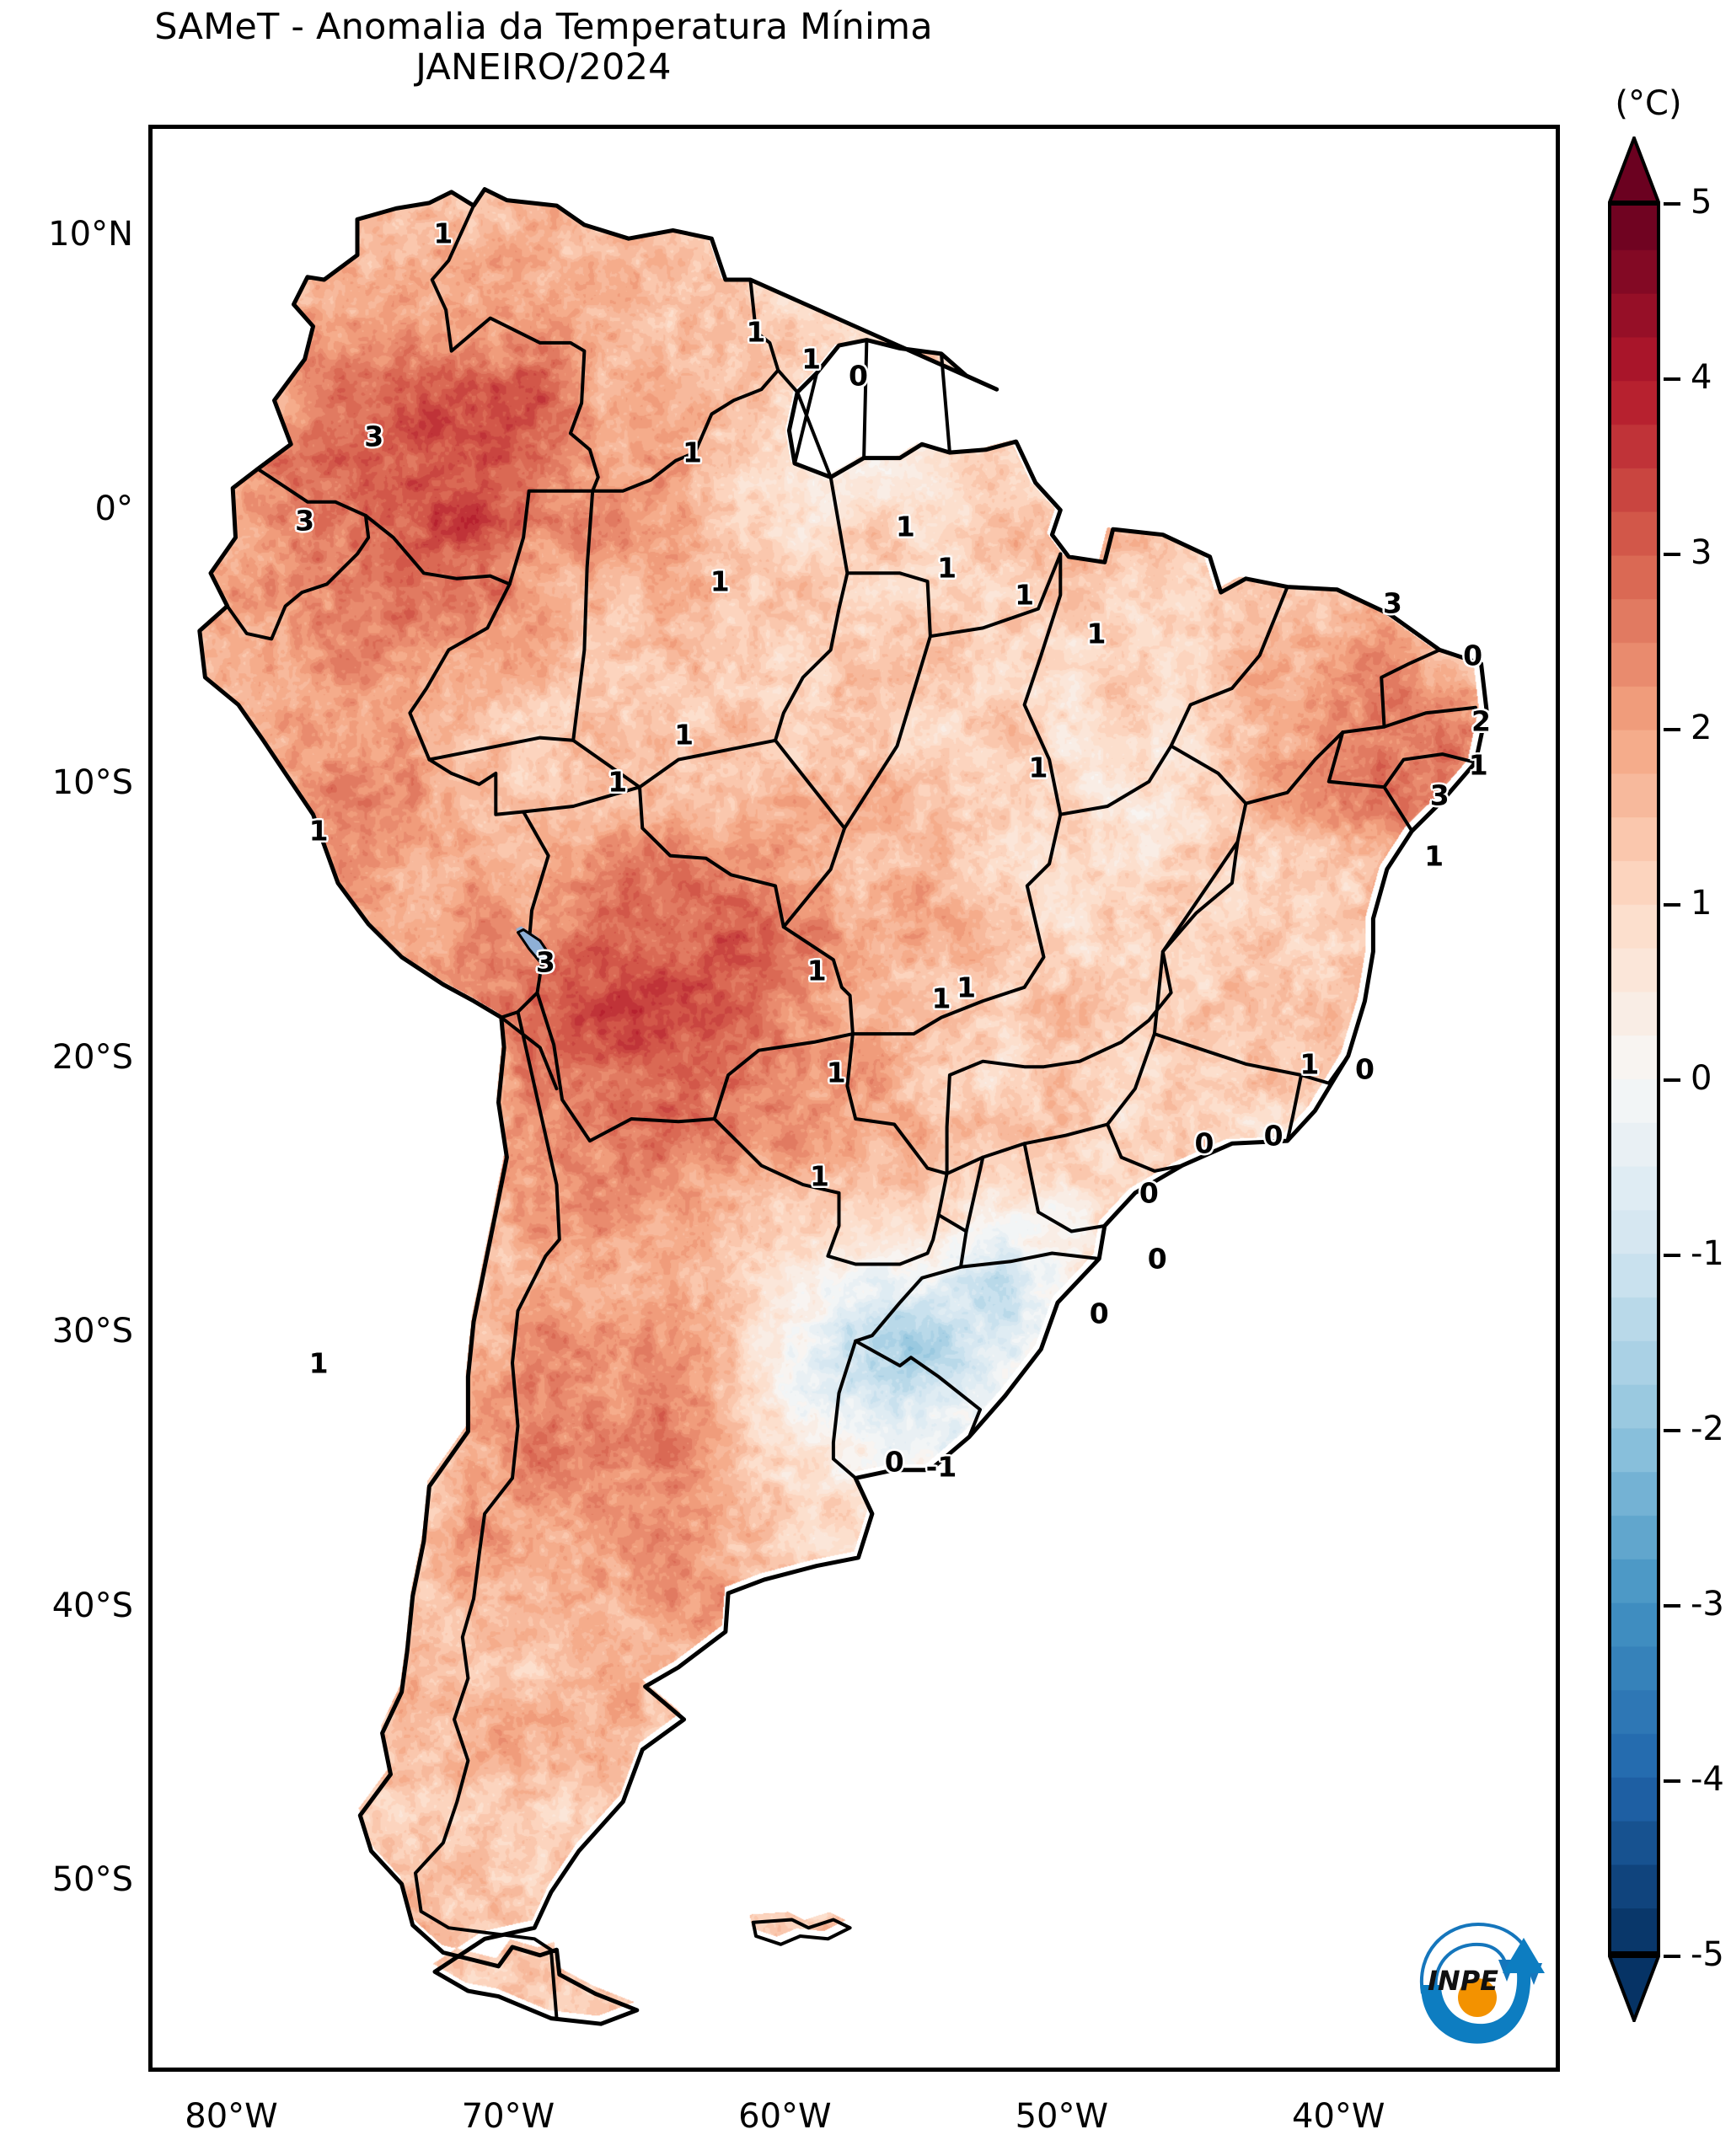  What do you see at coordinates (1697, 202) in the screenshot?
I see `colorbar-tick-label: 5` at bounding box center [1697, 202].